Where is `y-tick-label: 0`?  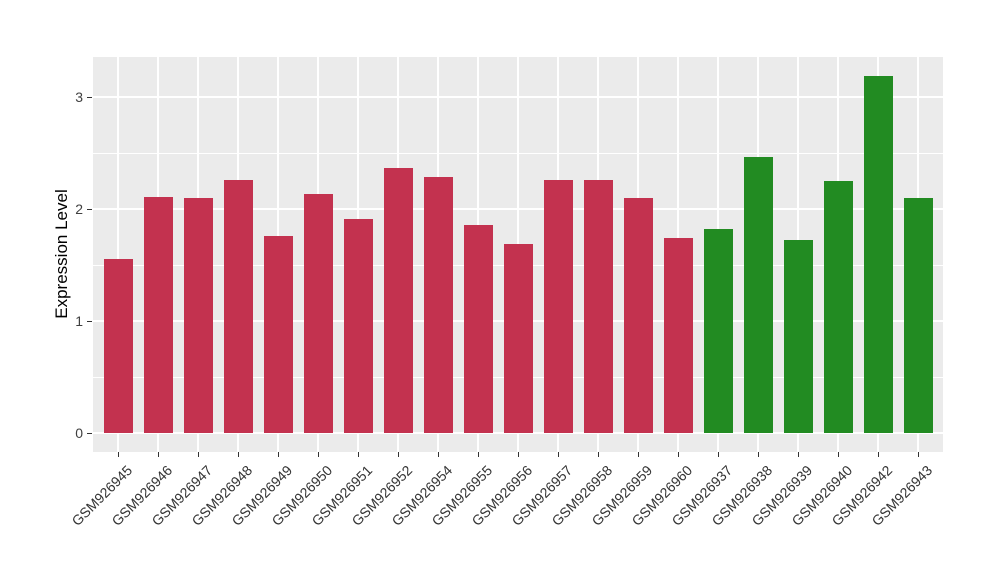
y-tick-label: 0 is located at coordinates (79, 433).